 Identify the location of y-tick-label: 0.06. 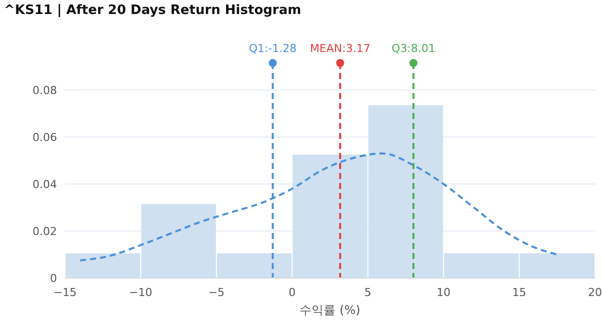
(44, 137).